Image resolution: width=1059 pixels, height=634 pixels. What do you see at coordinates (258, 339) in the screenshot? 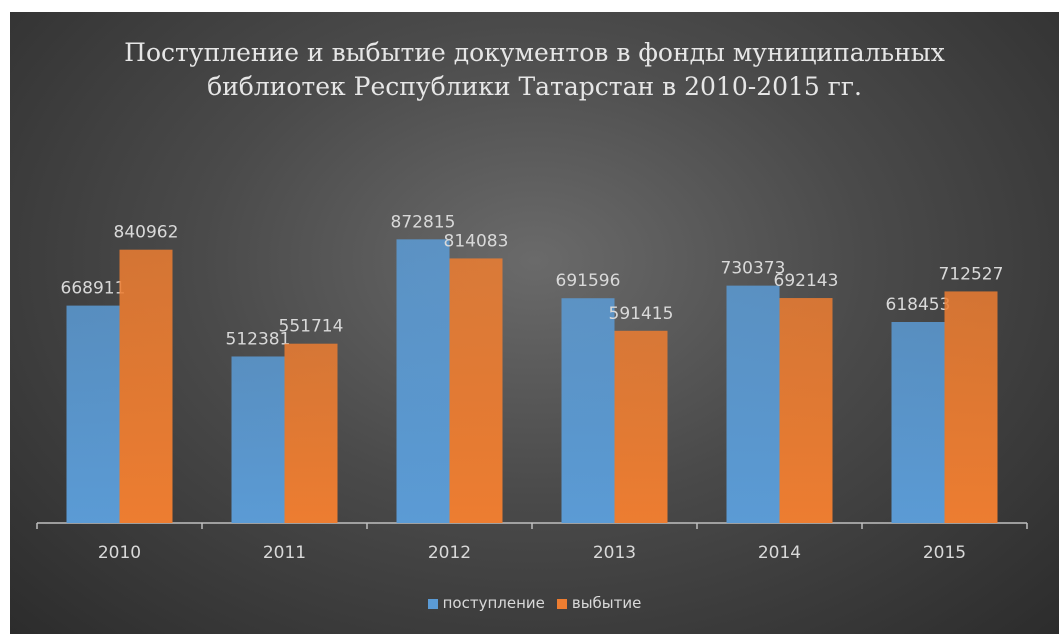
I see `data-label-поступление-2011: 512381` at bounding box center [258, 339].